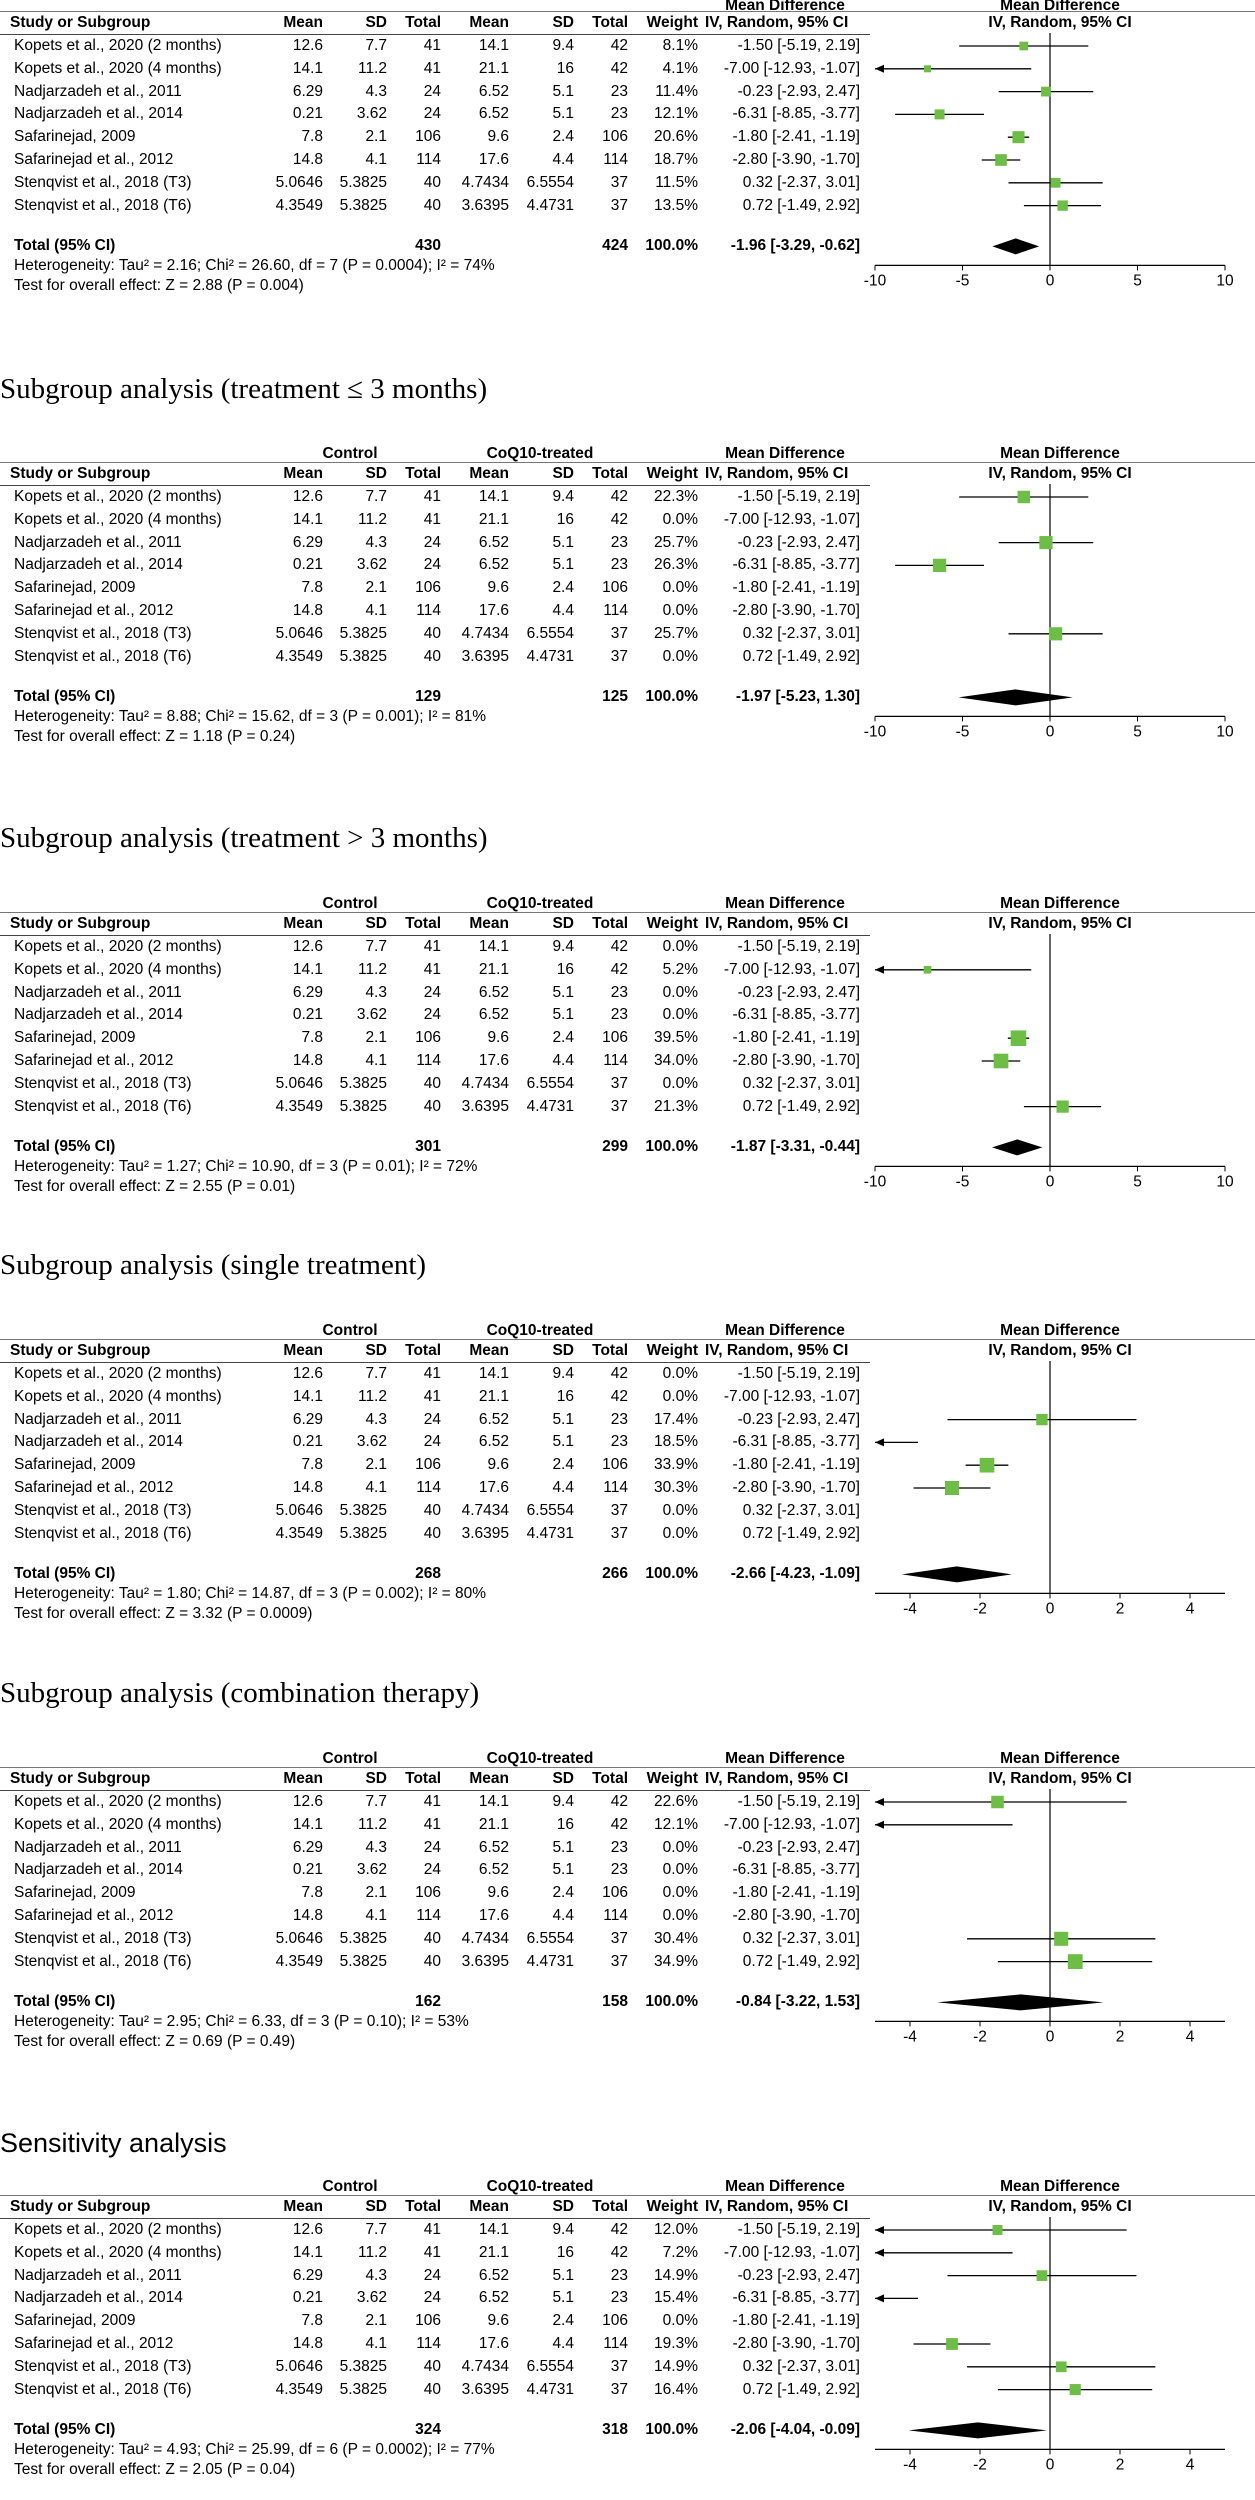 The width and height of the screenshot is (1255, 2500). Describe the element at coordinates (680, 969) in the screenshot. I see `study-weight: 5.2%` at that location.